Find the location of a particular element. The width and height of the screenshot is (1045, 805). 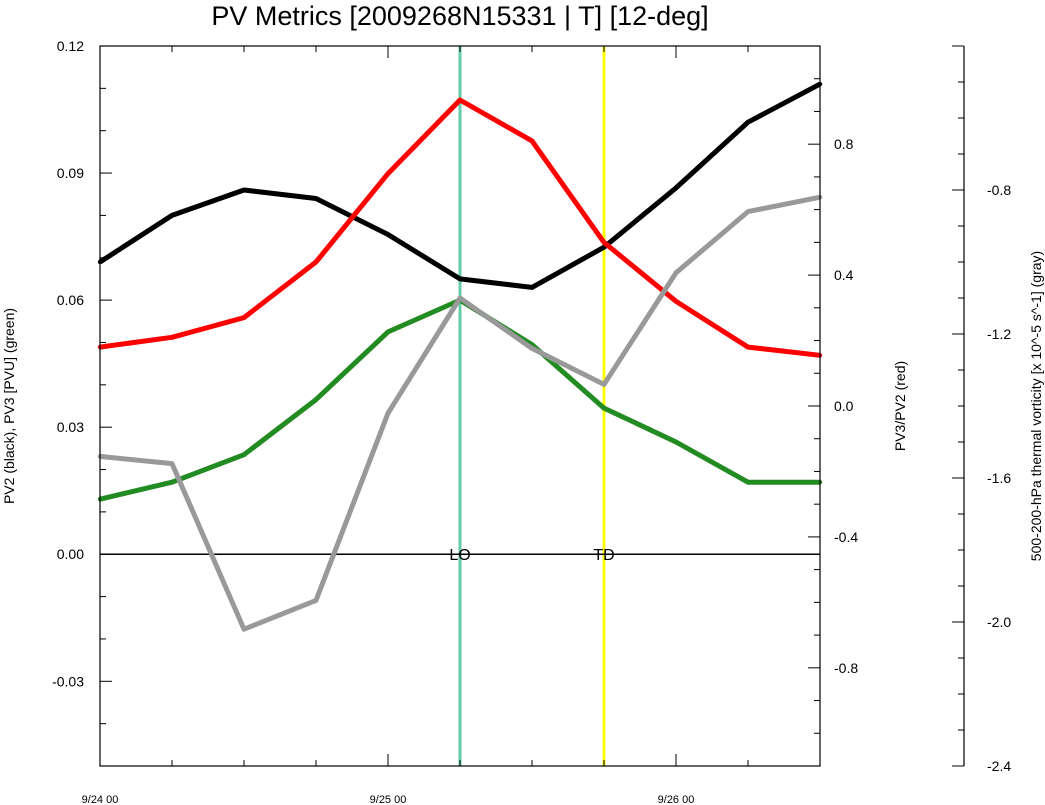

far-right-tick-label: -1.2 is located at coordinates (999, 334).